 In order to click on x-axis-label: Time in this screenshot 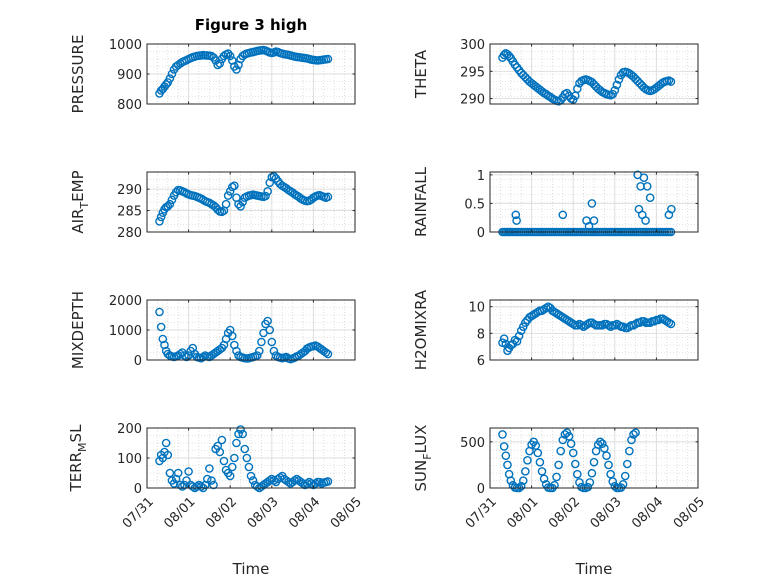, I will do `click(594, 569)`.